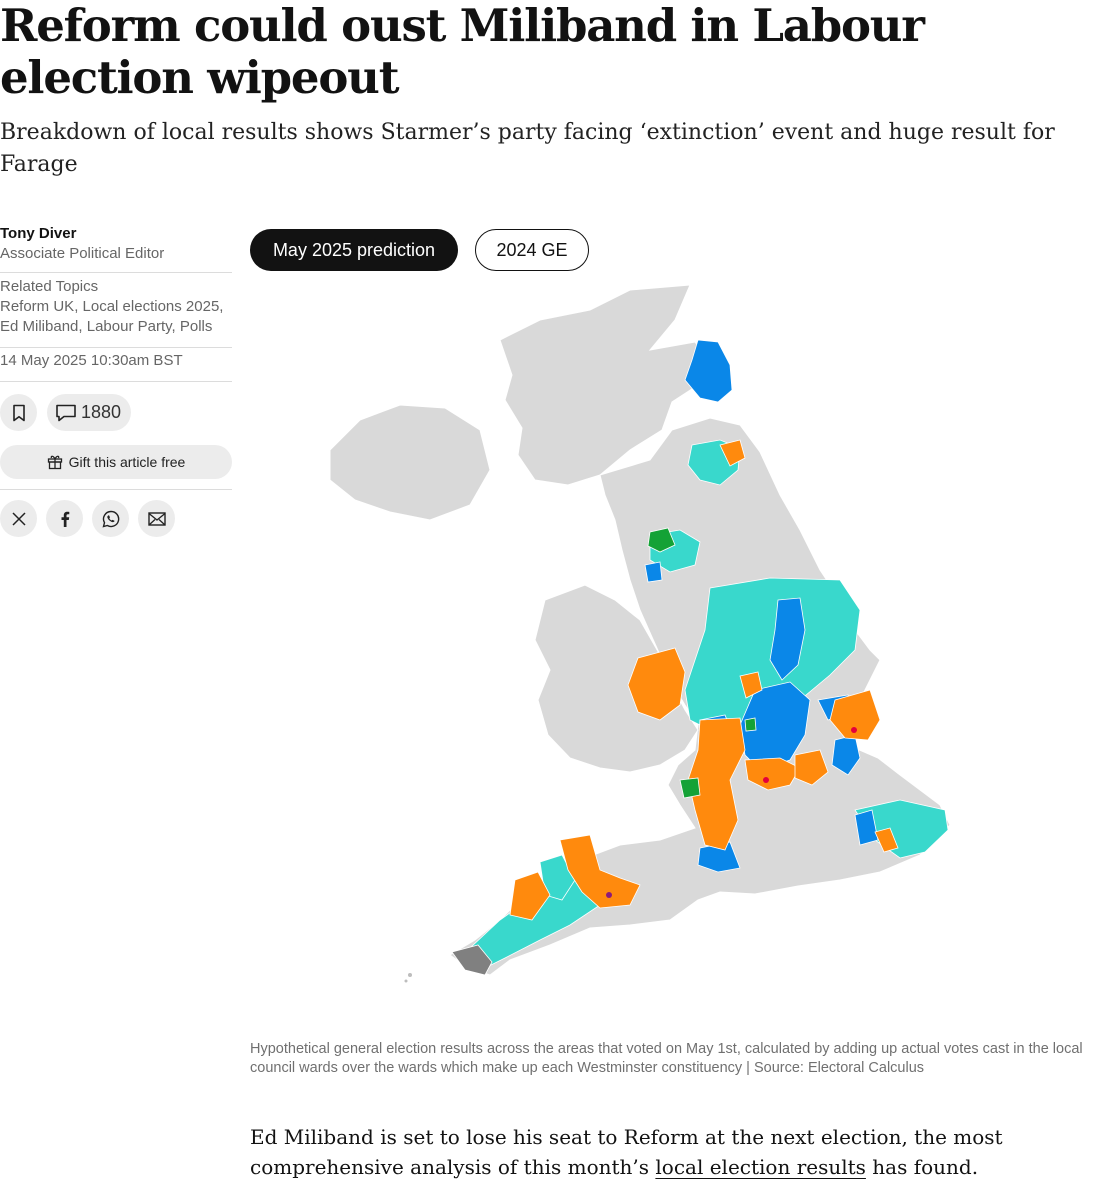  What do you see at coordinates (37, 306) in the screenshot?
I see `topic-link: Reform UK` at bounding box center [37, 306].